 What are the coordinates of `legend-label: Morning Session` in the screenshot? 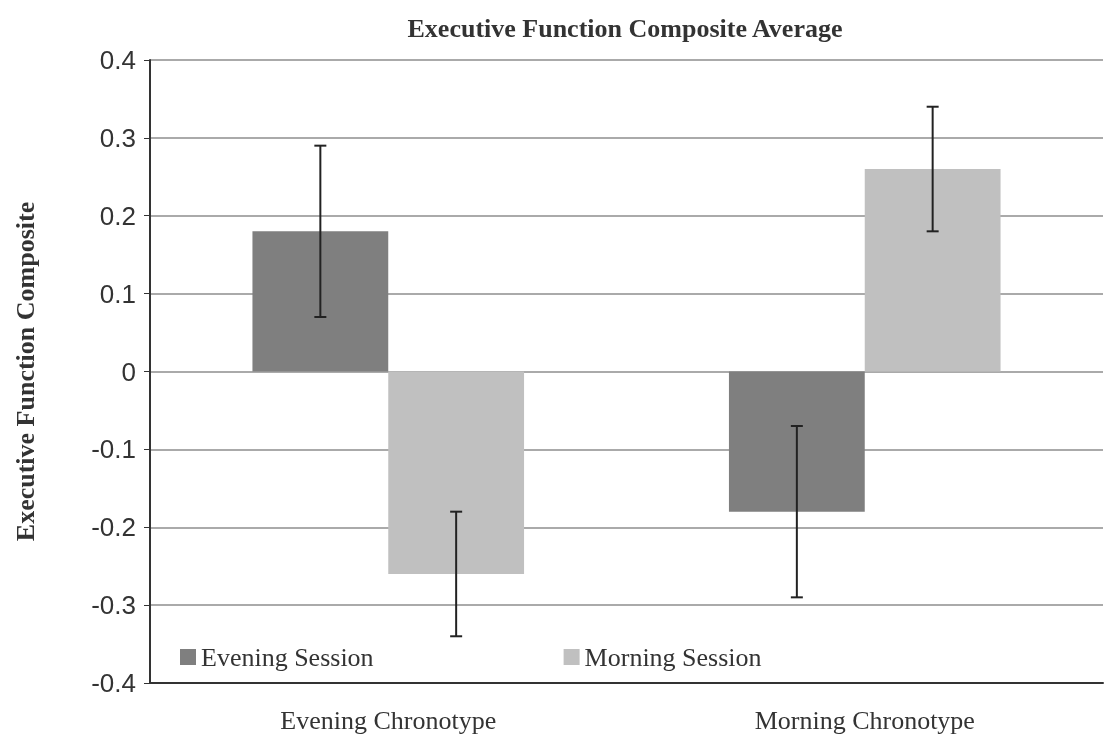 It's located at (673, 657).